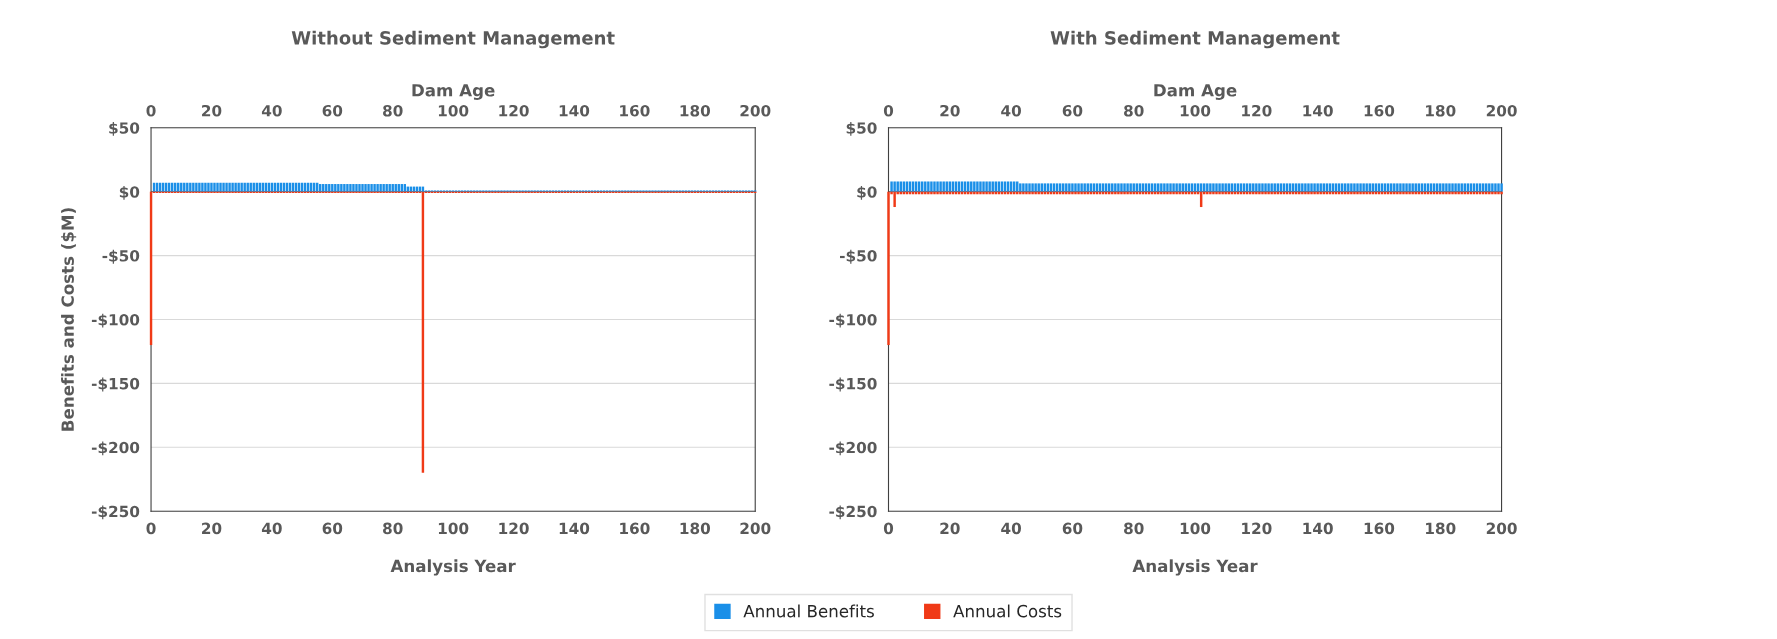 The height and width of the screenshot is (639, 1777). What do you see at coordinates (1007, 611) in the screenshot?
I see `legend-label: Annual Costs` at bounding box center [1007, 611].